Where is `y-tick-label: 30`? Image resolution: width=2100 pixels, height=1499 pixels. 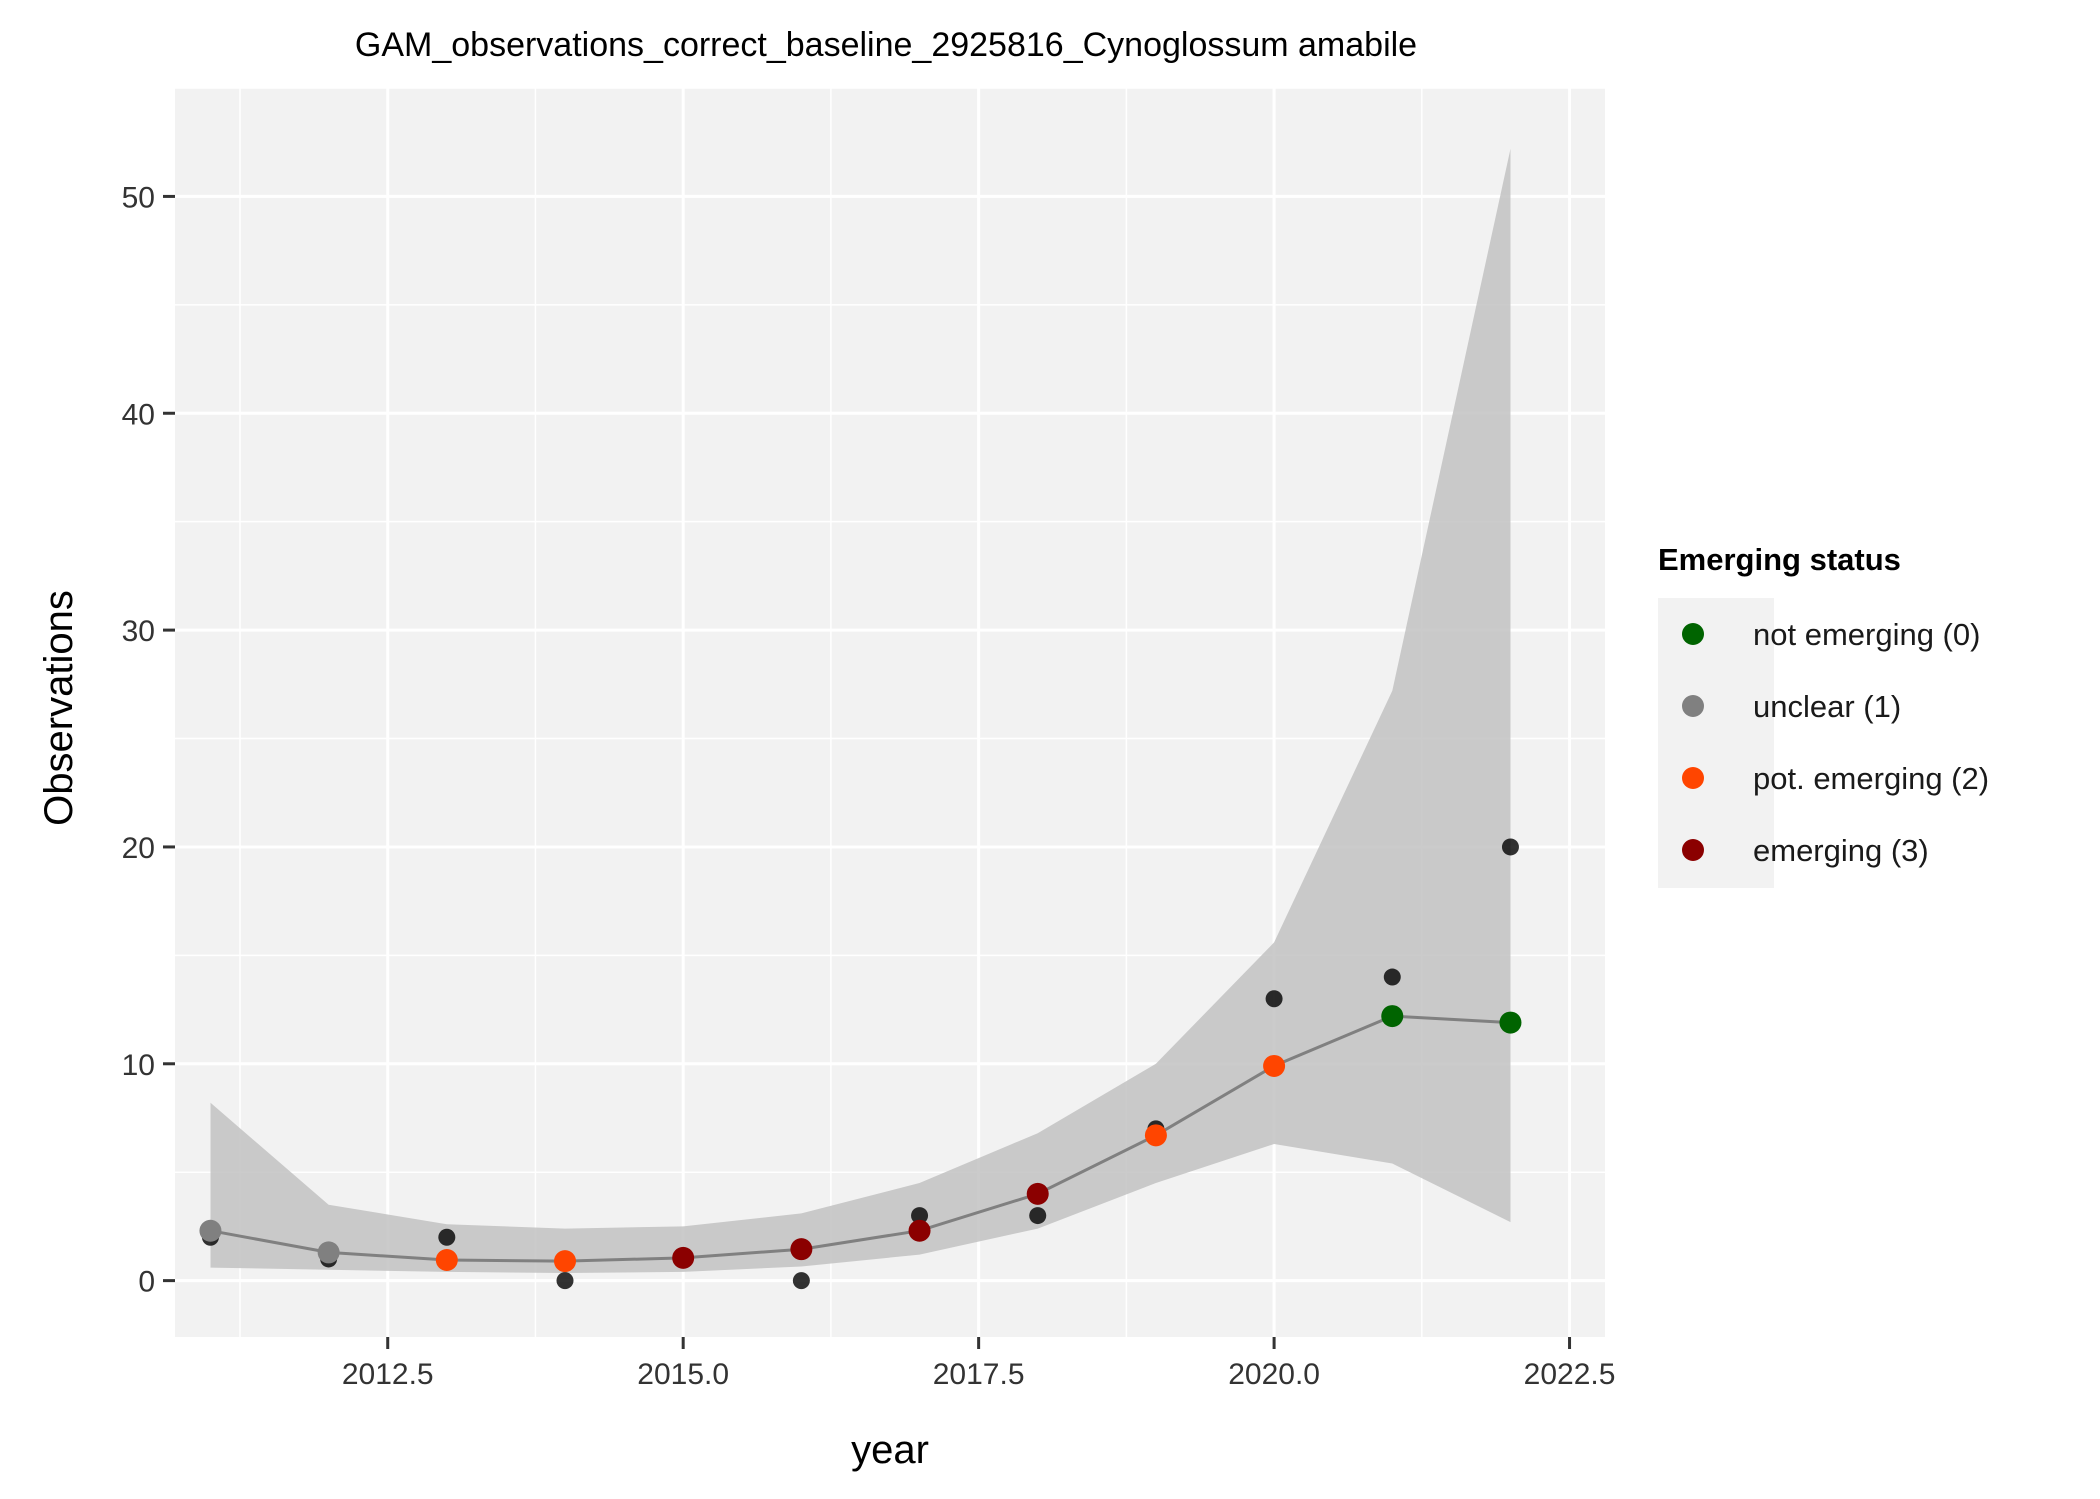 y-tick-label: 30 is located at coordinates (138, 631).